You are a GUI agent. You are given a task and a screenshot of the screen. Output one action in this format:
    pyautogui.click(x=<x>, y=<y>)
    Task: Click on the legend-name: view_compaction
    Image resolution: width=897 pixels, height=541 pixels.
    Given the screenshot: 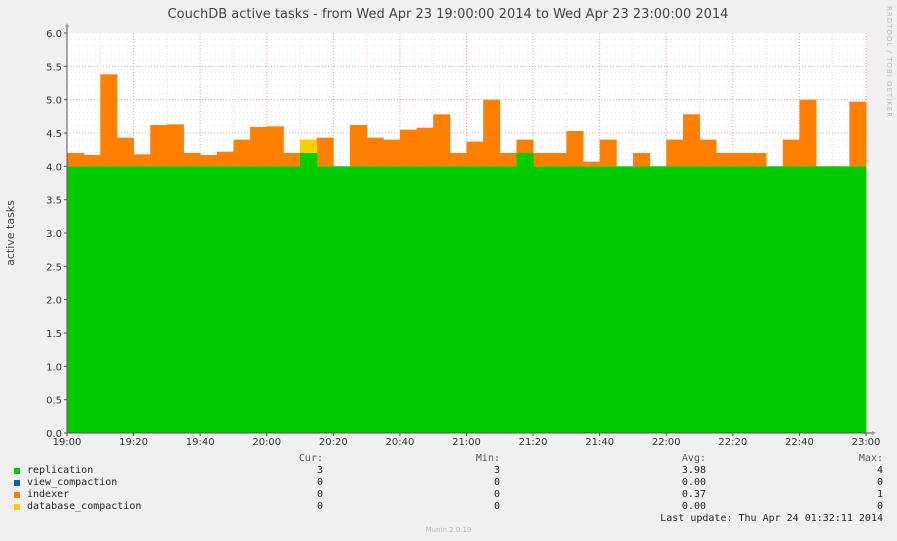 What is the action you would take?
    pyautogui.click(x=72, y=482)
    